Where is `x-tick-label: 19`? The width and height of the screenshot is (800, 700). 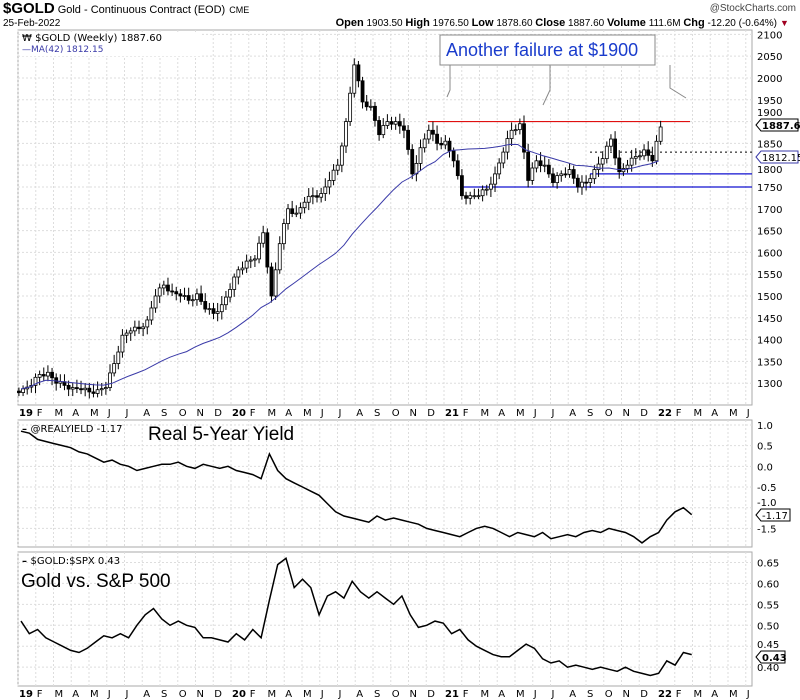 x-tick-label: 19 is located at coordinates (26, 694).